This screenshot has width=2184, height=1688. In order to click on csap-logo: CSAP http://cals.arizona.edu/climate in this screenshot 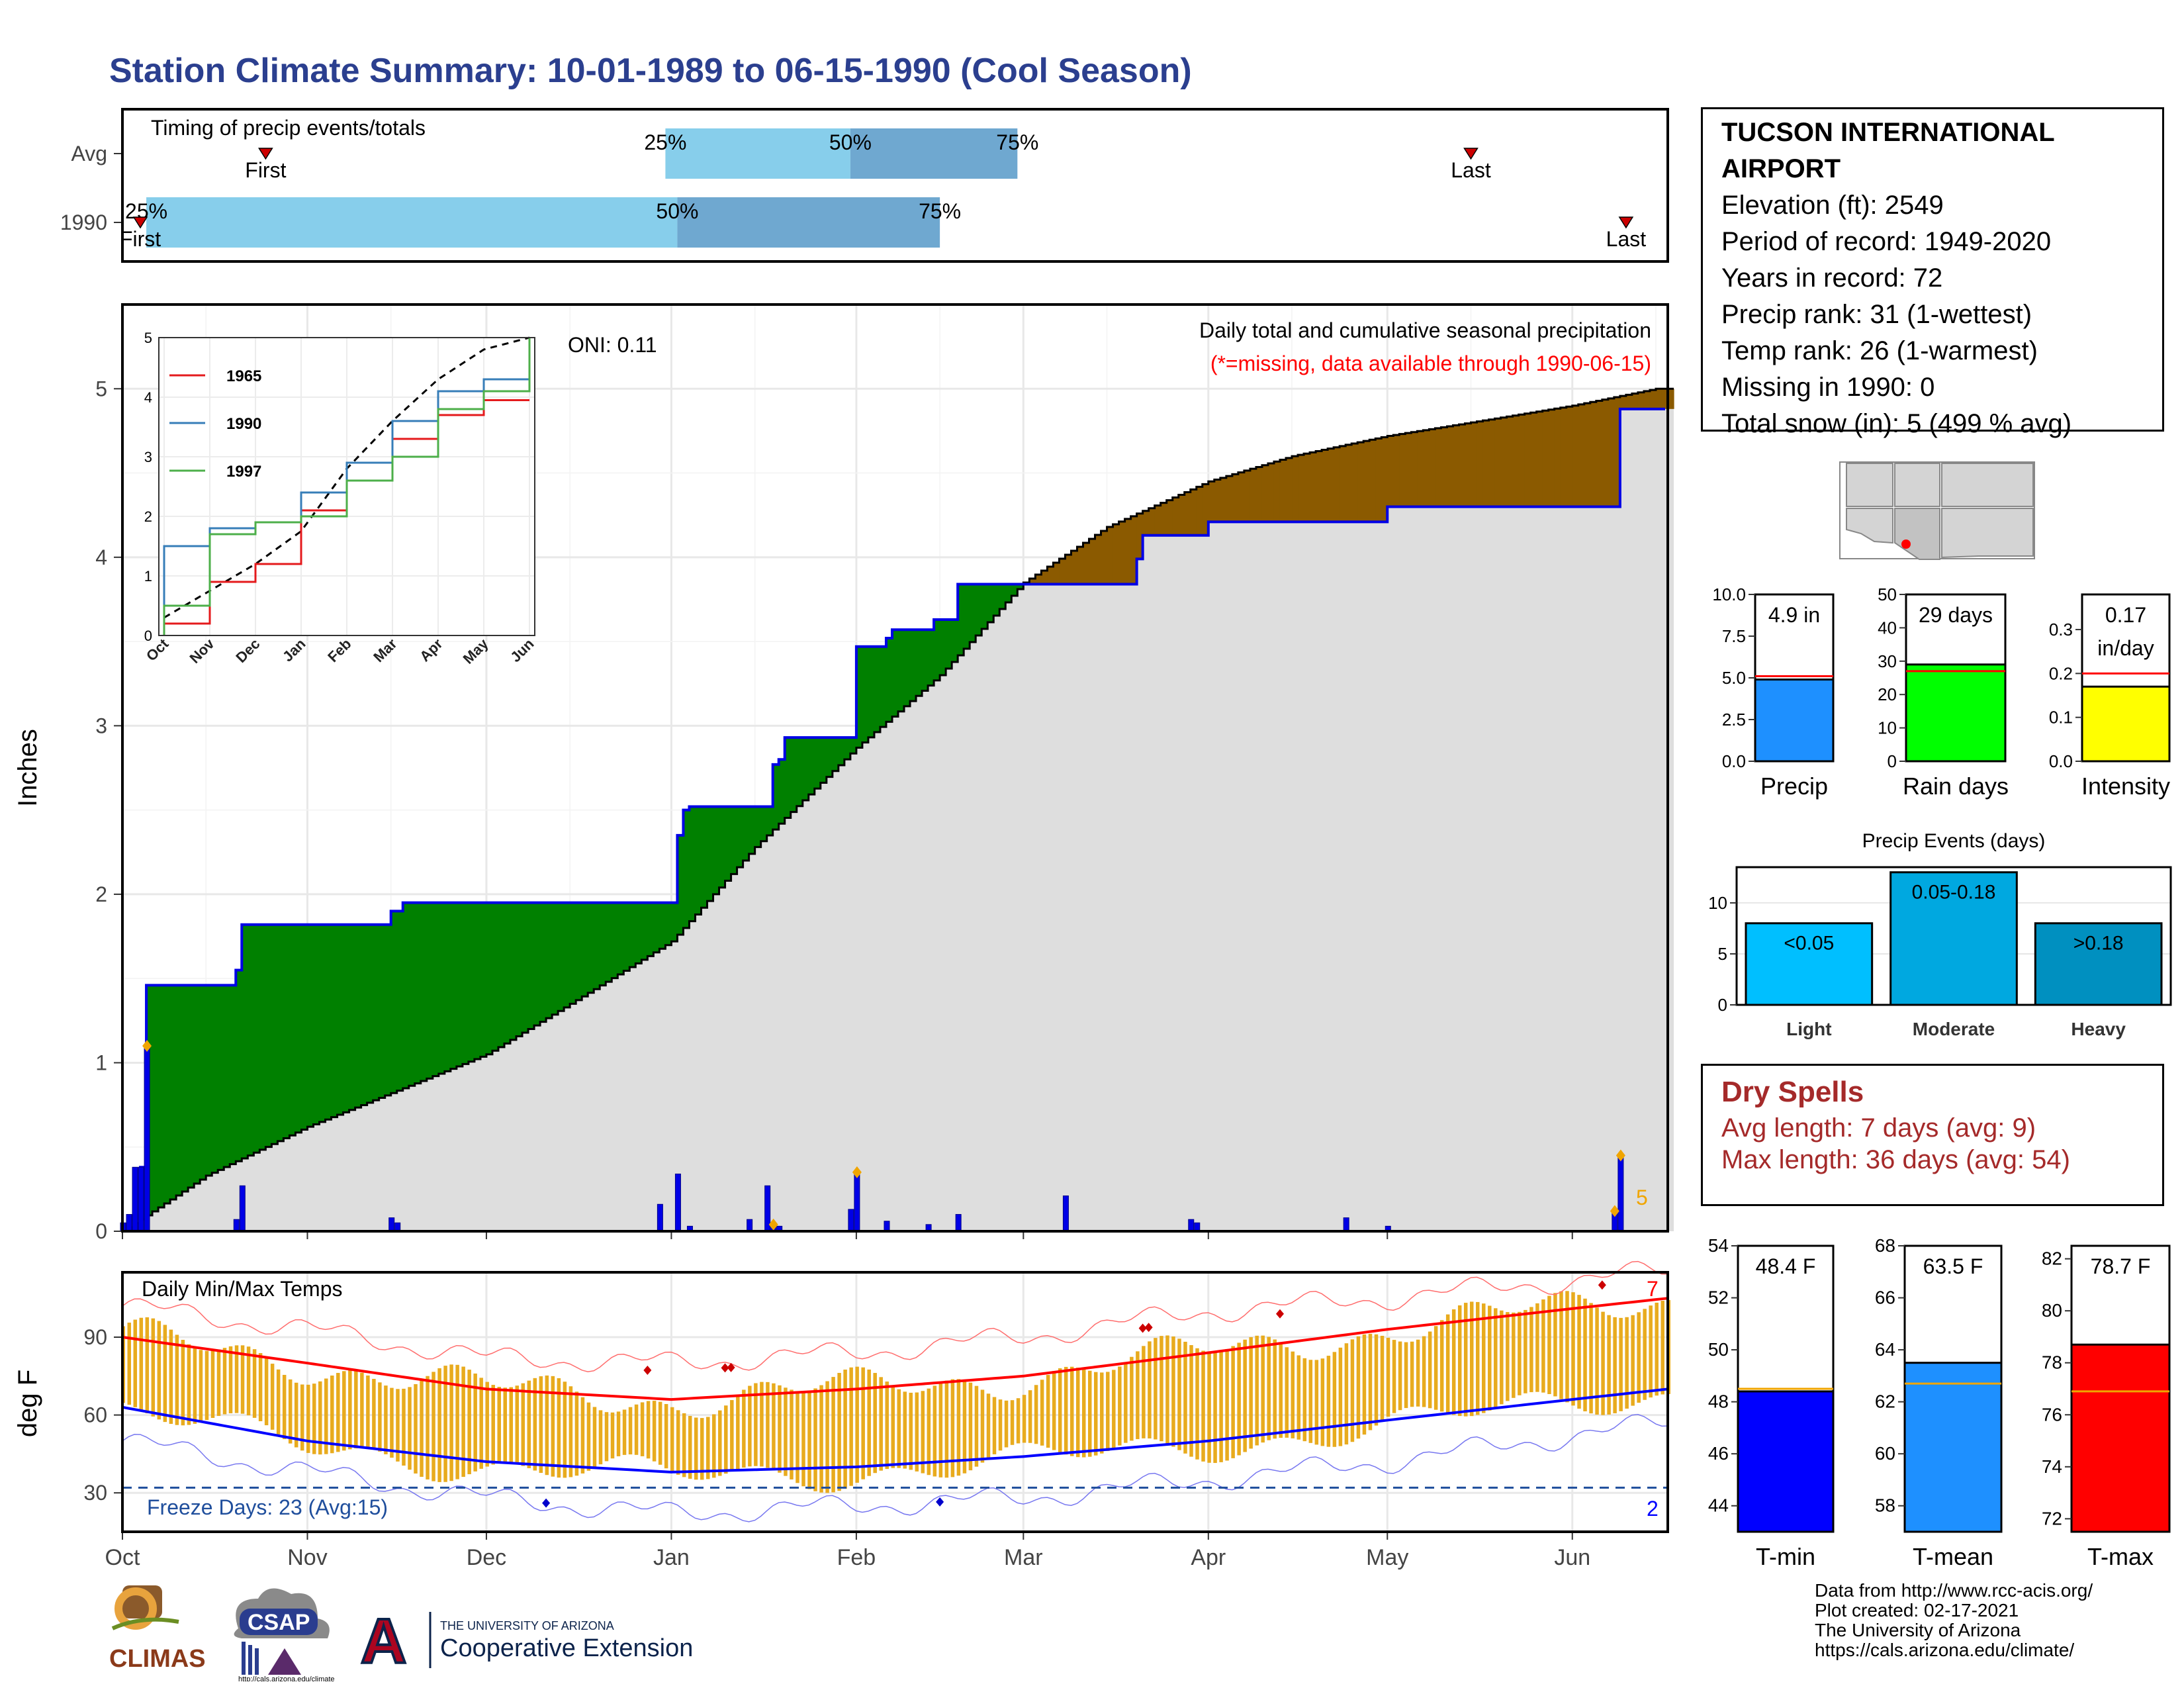, I will do `click(284, 1634)`.